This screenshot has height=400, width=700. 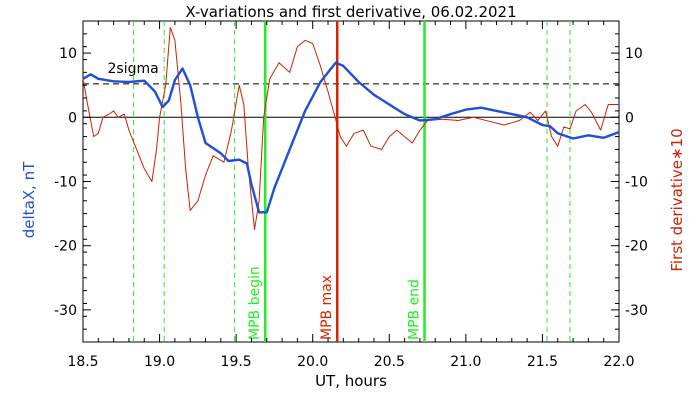 What do you see at coordinates (236, 362) in the screenshot?
I see `x-tick-label: 19.5` at bounding box center [236, 362].